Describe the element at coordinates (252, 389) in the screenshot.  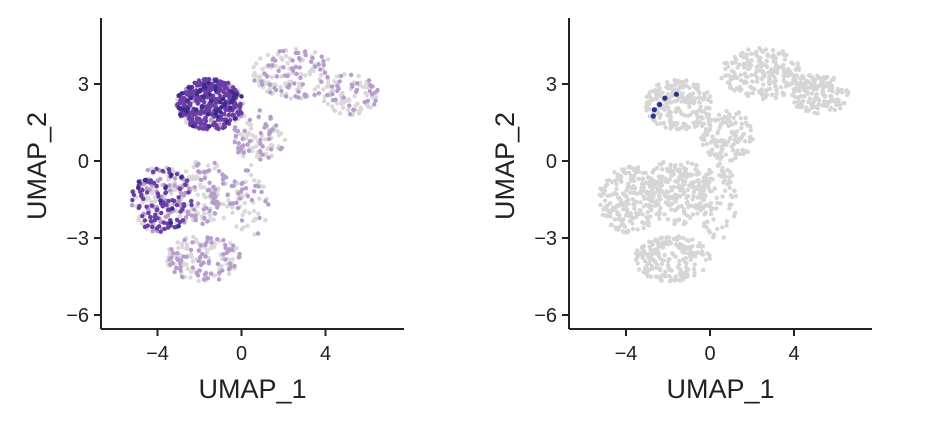
I see `x-axis-title: UMAP_1` at that location.